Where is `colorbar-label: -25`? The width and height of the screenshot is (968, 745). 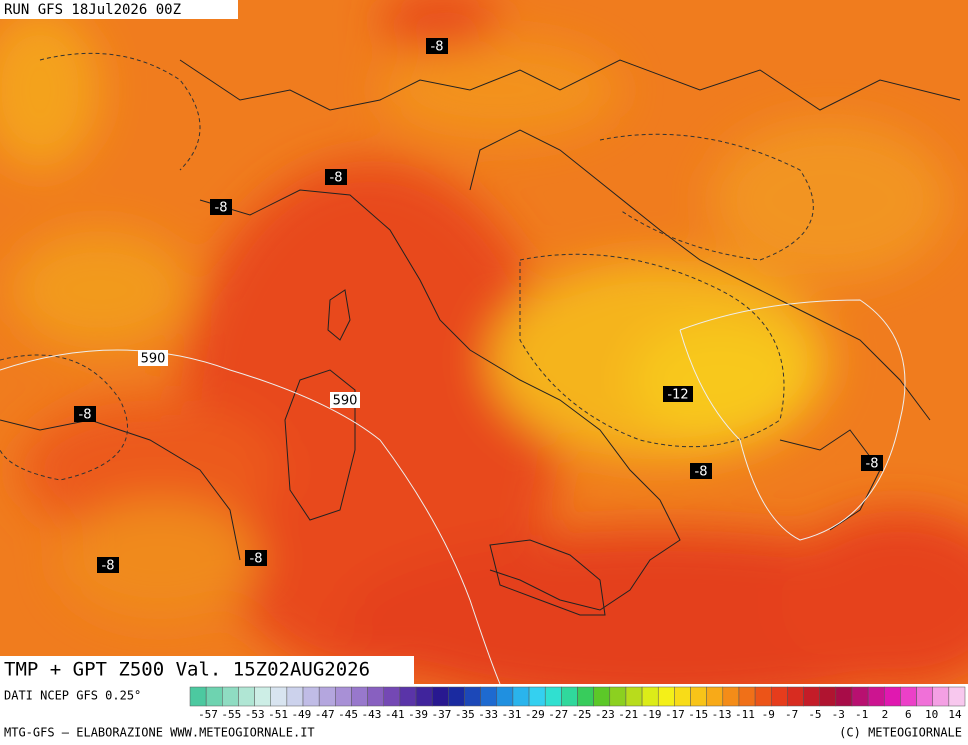 colorbar-label: -25 is located at coordinates (582, 714).